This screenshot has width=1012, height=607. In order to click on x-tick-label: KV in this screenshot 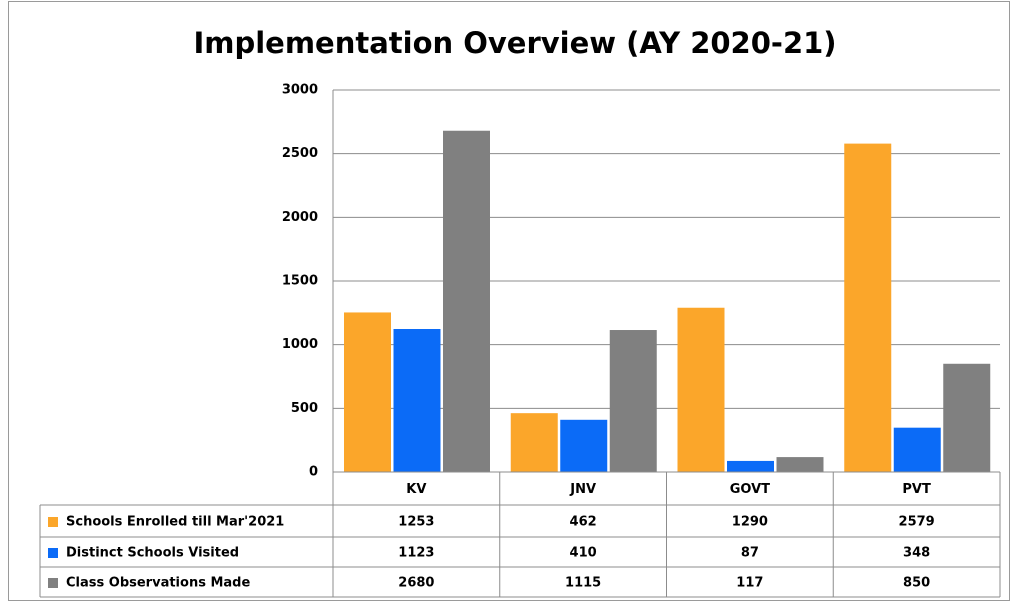, I will do `click(416, 489)`.